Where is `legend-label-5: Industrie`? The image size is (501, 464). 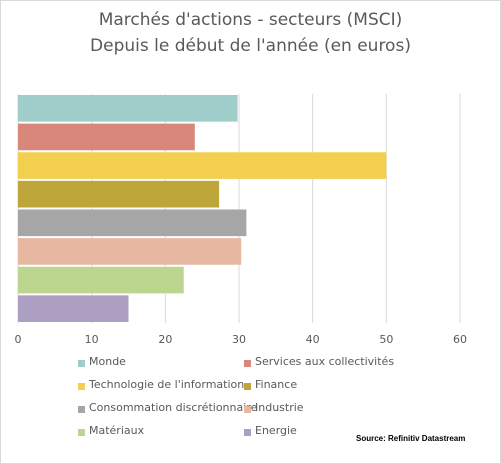 legend-label-5: Industrie is located at coordinates (279, 407).